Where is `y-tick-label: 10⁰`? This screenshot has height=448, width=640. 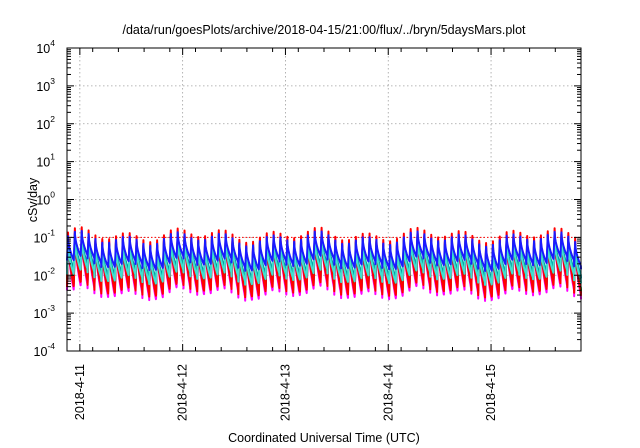 y-tick-label: 10⁰ is located at coordinates (45, 199).